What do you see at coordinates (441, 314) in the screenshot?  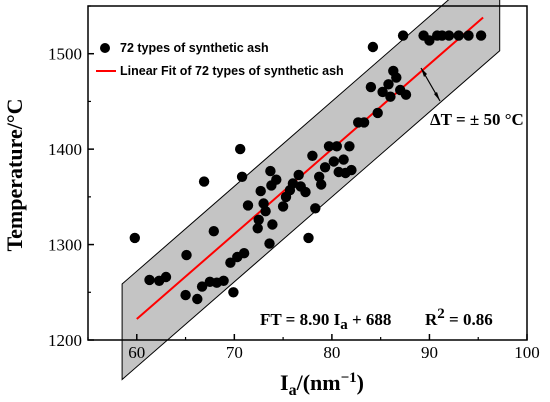 I see `r-squared-sup: 2` at bounding box center [441, 314].